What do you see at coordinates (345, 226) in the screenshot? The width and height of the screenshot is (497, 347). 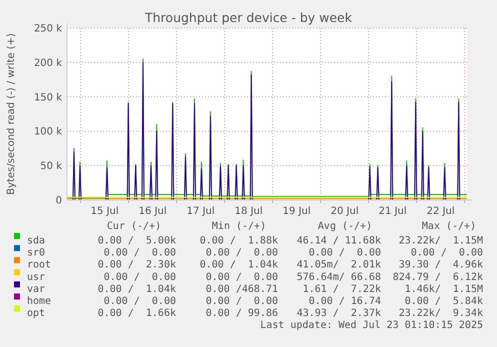 I see `text: Avg (-/+)` at bounding box center [345, 226].